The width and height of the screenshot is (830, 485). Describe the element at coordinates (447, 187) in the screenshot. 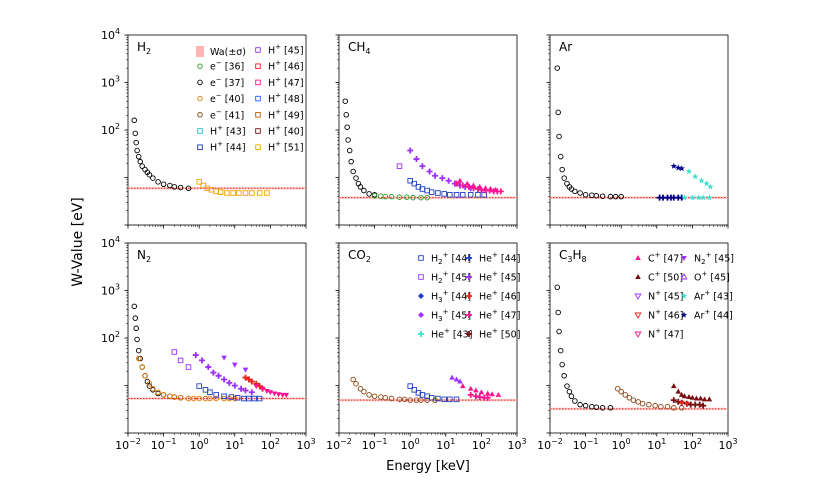

I see `series-H-44-` at that location.